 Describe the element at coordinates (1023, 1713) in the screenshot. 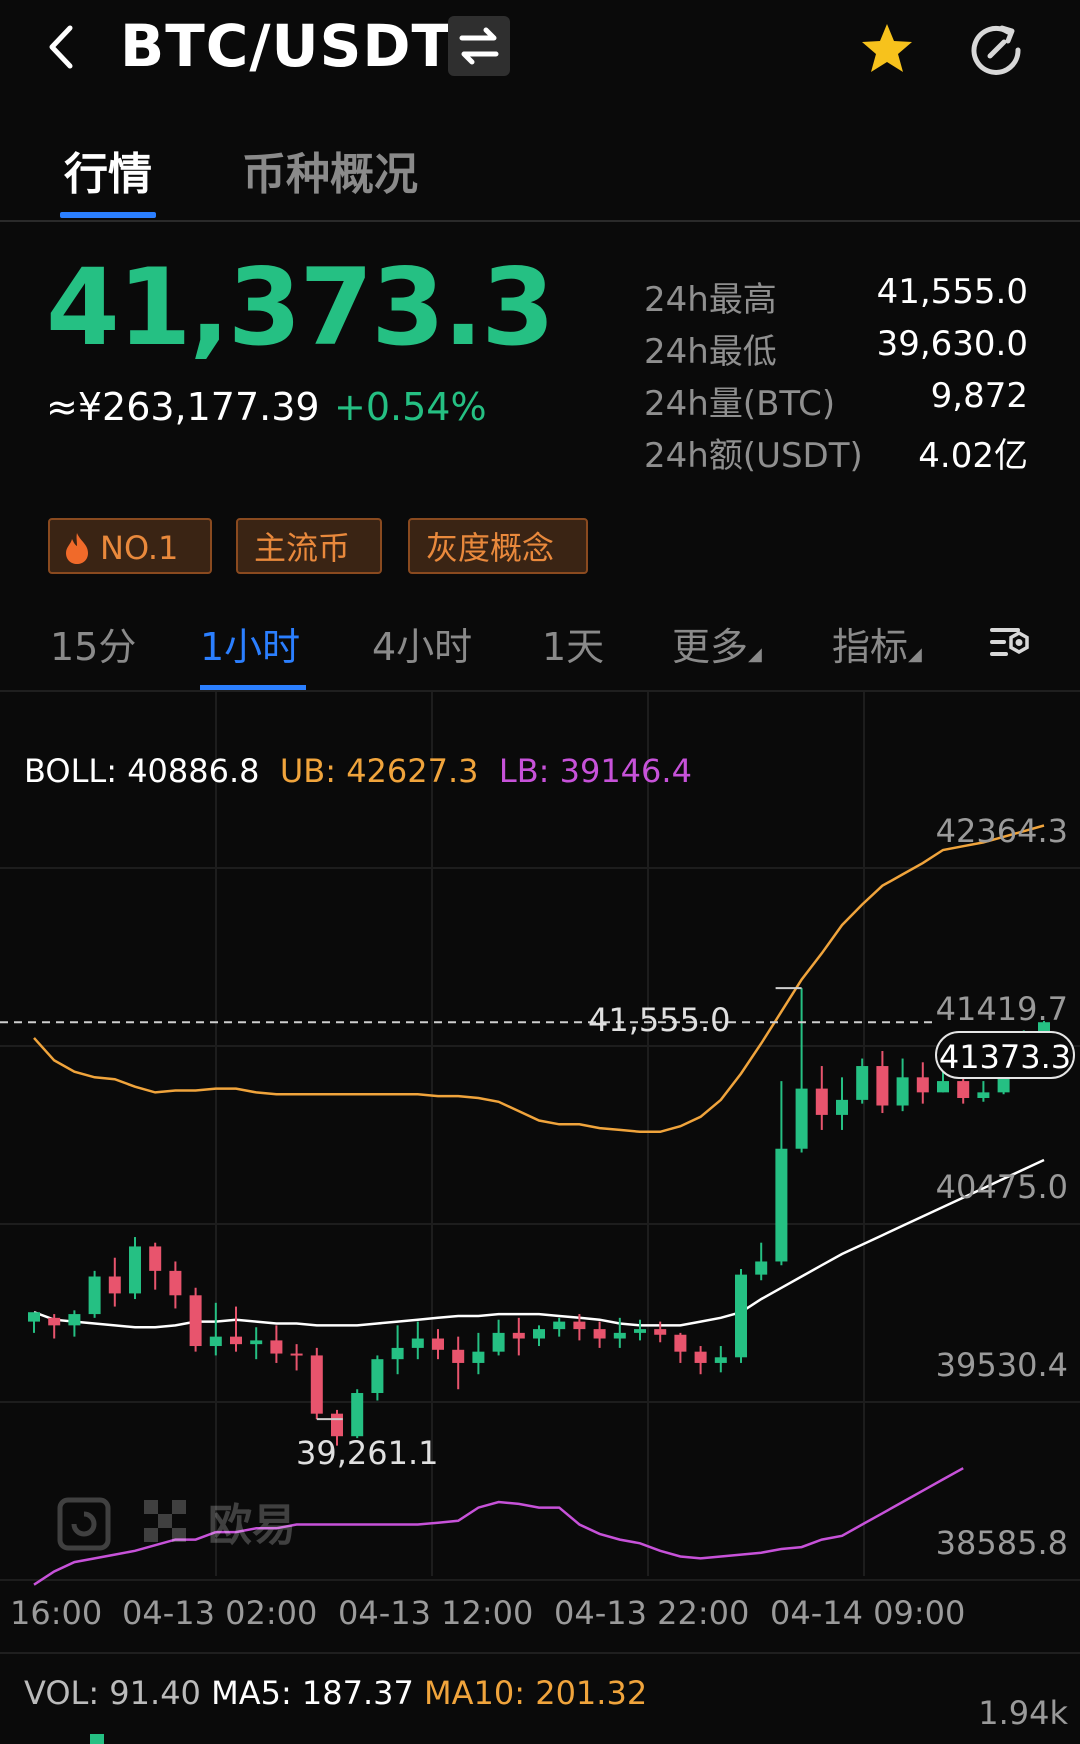

I see `volume-max-label: 1.94k` at that location.